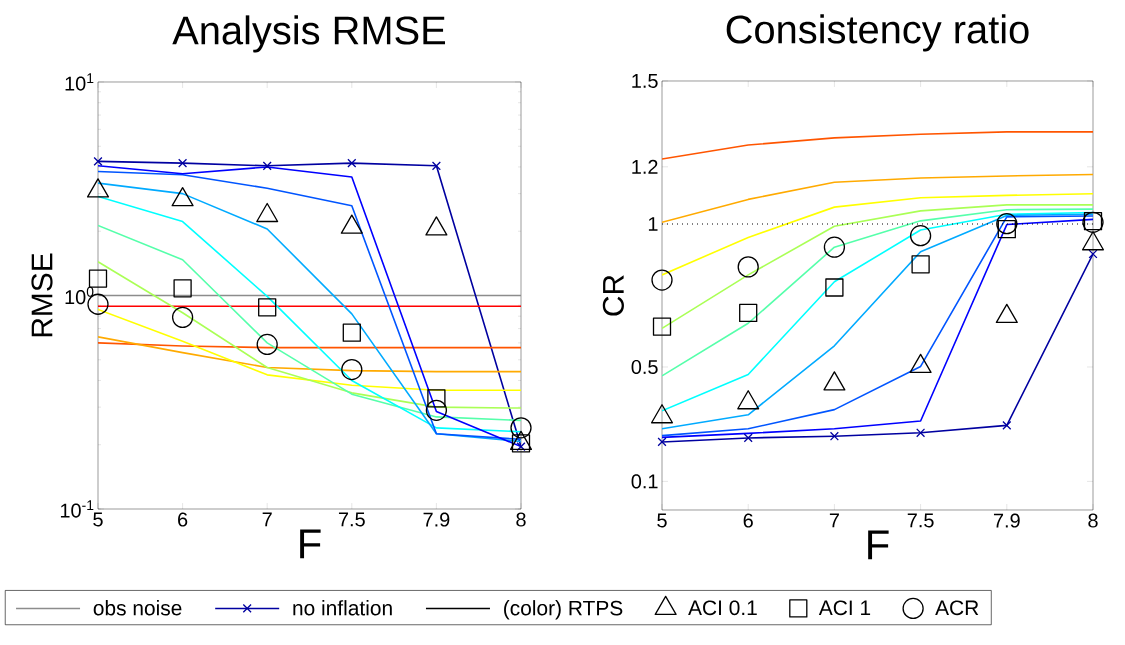 This screenshot has height=645, width=1125. What do you see at coordinates (957, 608) in the screenshot?
I see `legend-label: ACR` at bounding box center [957, 608].